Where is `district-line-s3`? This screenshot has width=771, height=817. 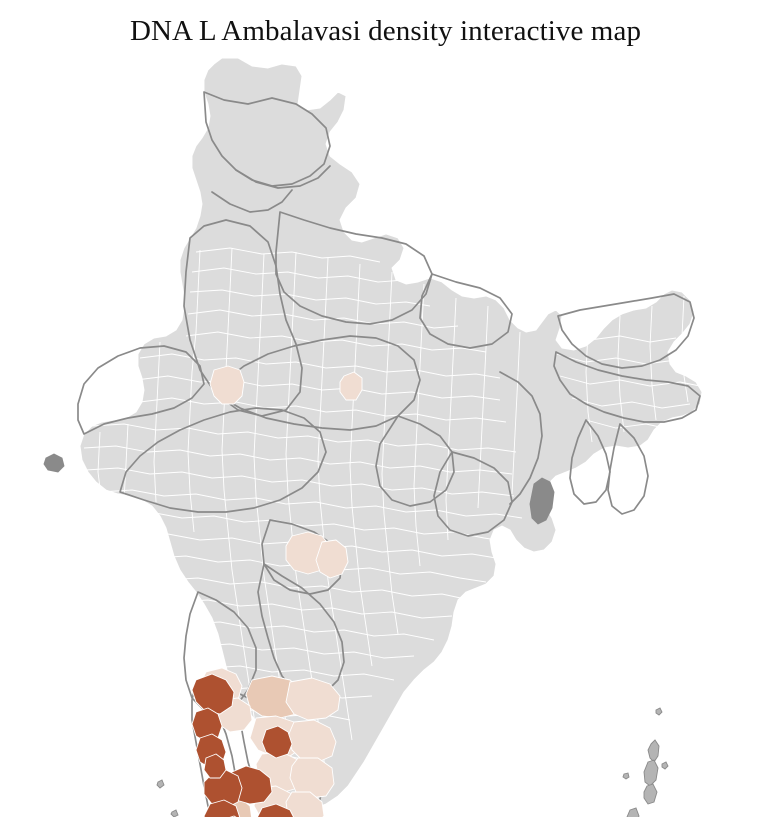 district-line-s3 is located at coordinates (301, 673).